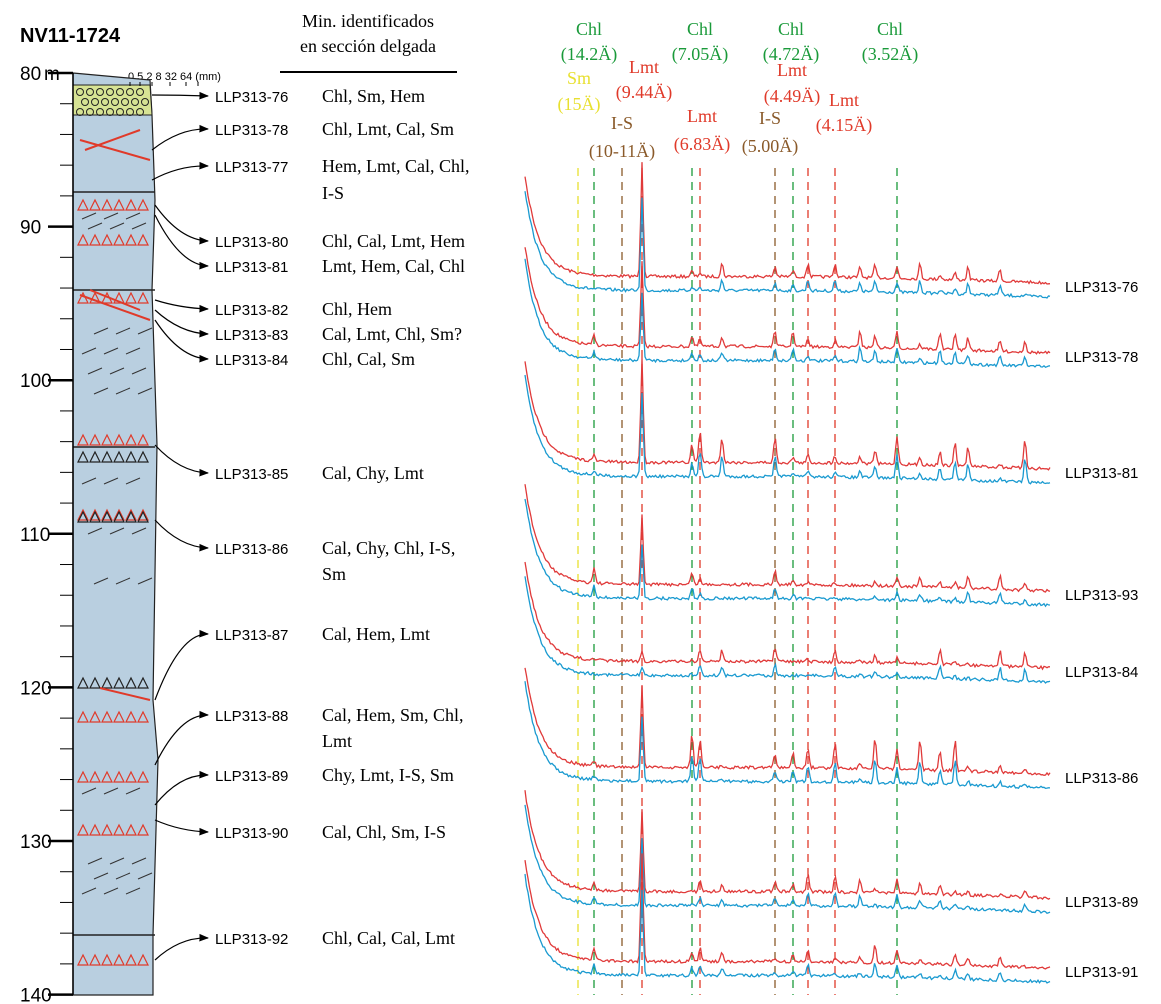 This screenshot has height=1004, width=1161. I want to click on sample-id: LLP313-85, so click(251, 474).